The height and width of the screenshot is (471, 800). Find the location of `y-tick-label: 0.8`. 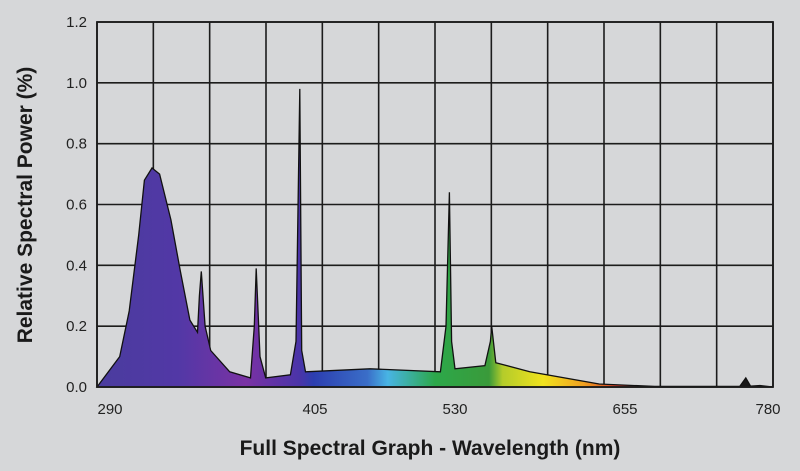

y-tick-label: 0.8 is located at coordinates (76, 144).